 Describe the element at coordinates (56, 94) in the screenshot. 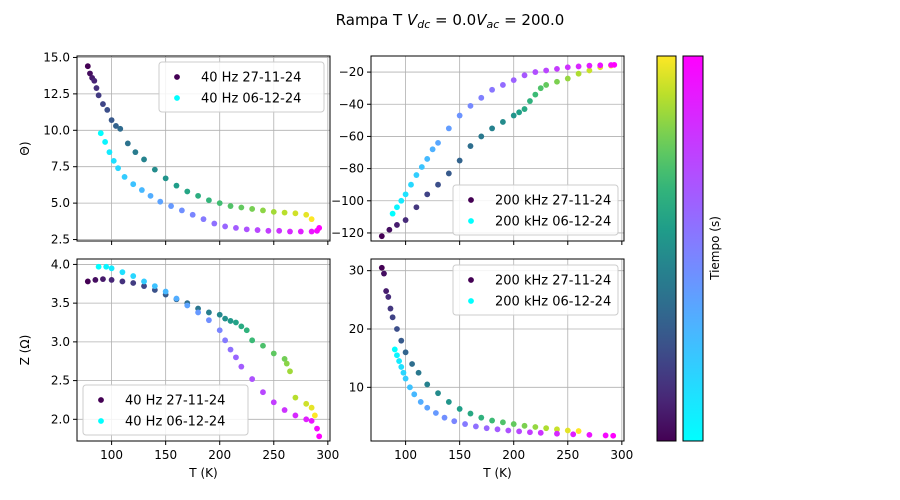

I see `y-tick-label: 12.5` at that location.